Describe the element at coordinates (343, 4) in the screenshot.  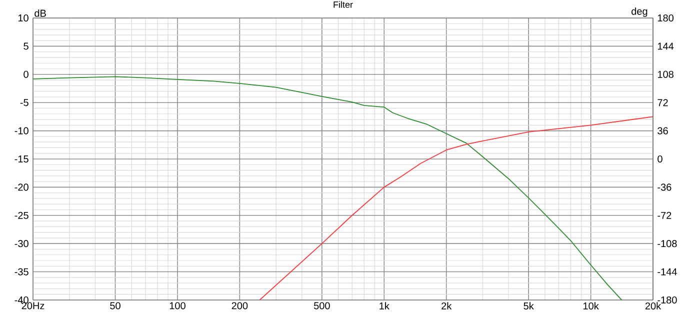
I see `chart-title: Filter` at that location.